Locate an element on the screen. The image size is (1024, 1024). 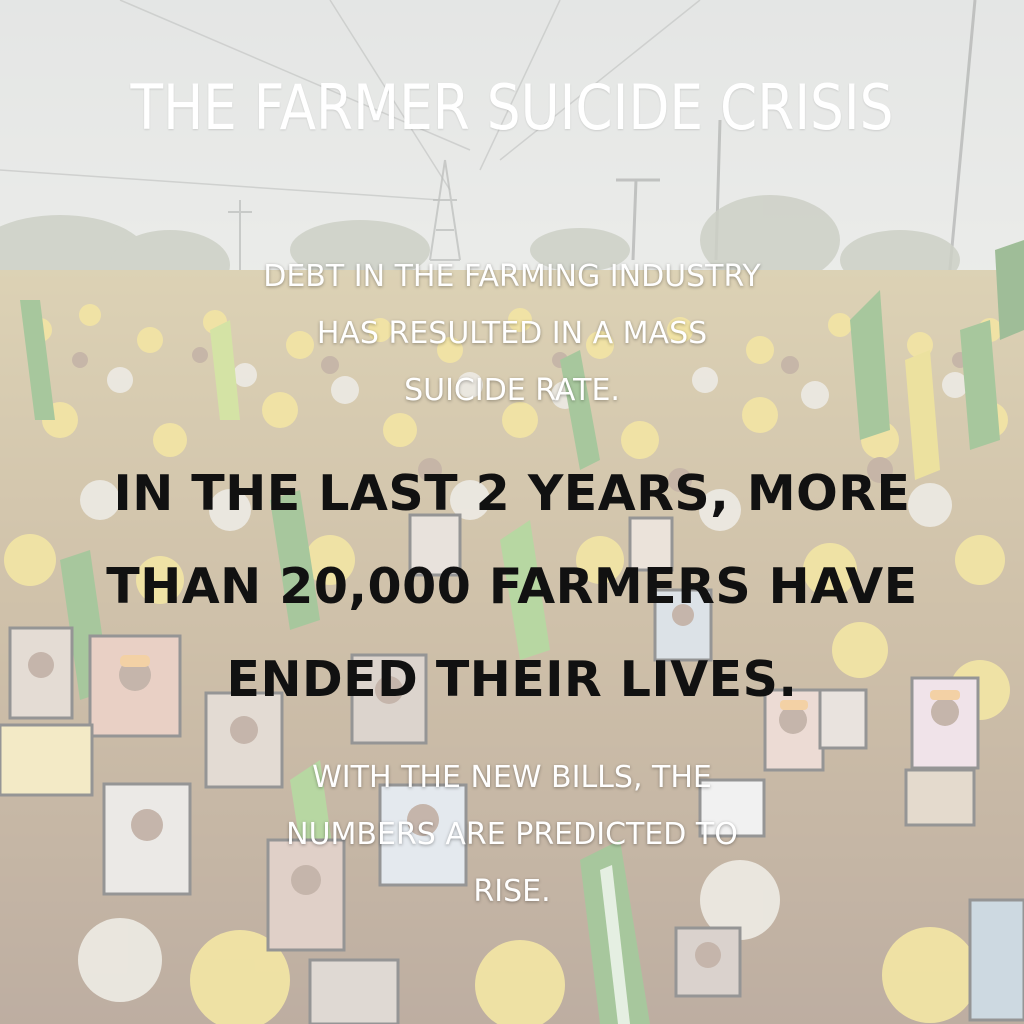
outro-line-2: NUMBERS ARE PREDICTED TO is located at coordinates (512, 834).